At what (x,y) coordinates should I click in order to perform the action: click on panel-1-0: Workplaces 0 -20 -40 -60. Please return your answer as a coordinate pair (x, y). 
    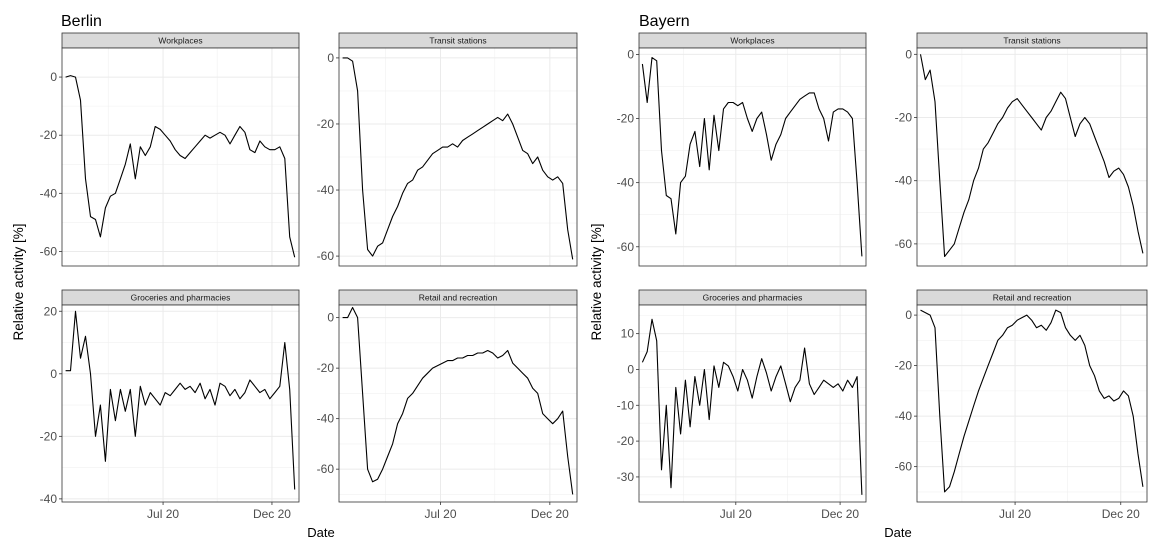
    Looking at the image, I should click on (742, 149).